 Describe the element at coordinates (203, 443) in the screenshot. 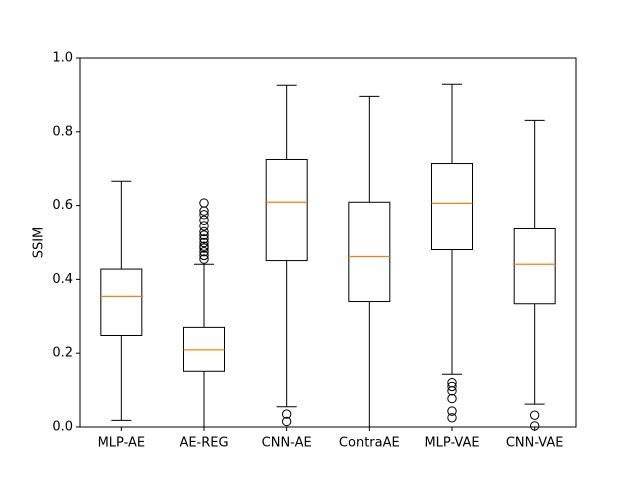

I see `x-tick-label: AE-REG` at that location.